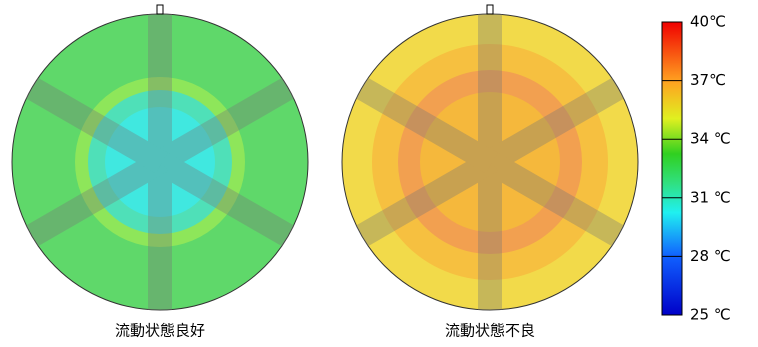 Image resolution: width=758 pixels, height=347 pixels. What do you see at coordinates (710, 315) in the screenshot?
I see `colorbar-tick-label: 25 ℃` at bounding box center [710, 315].